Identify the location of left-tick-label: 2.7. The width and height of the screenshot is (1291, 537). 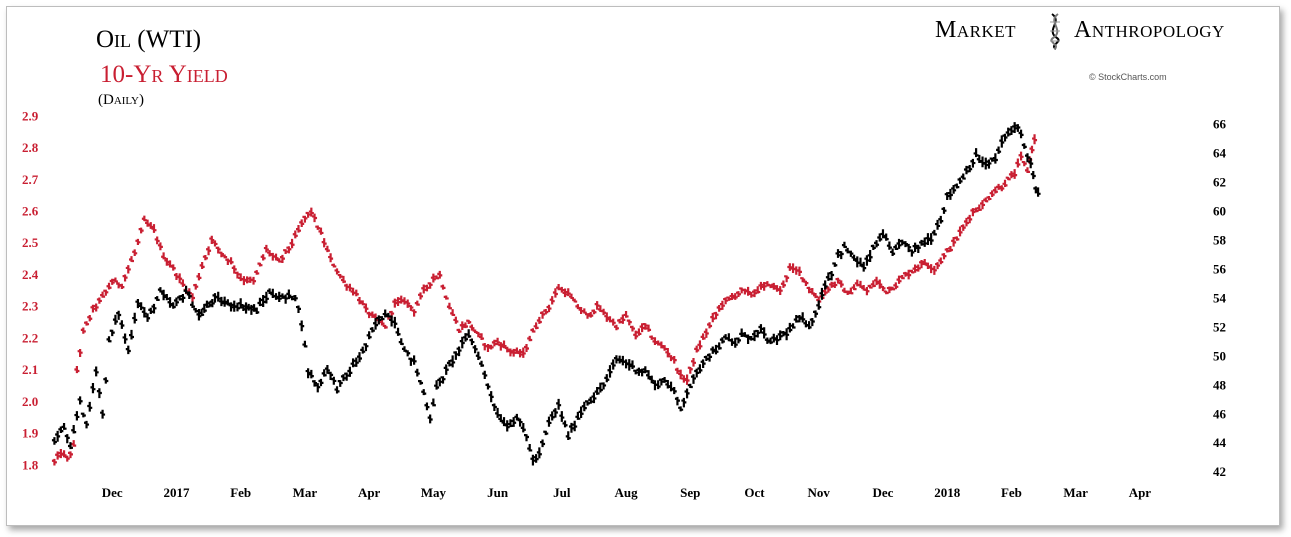
(30, 179).